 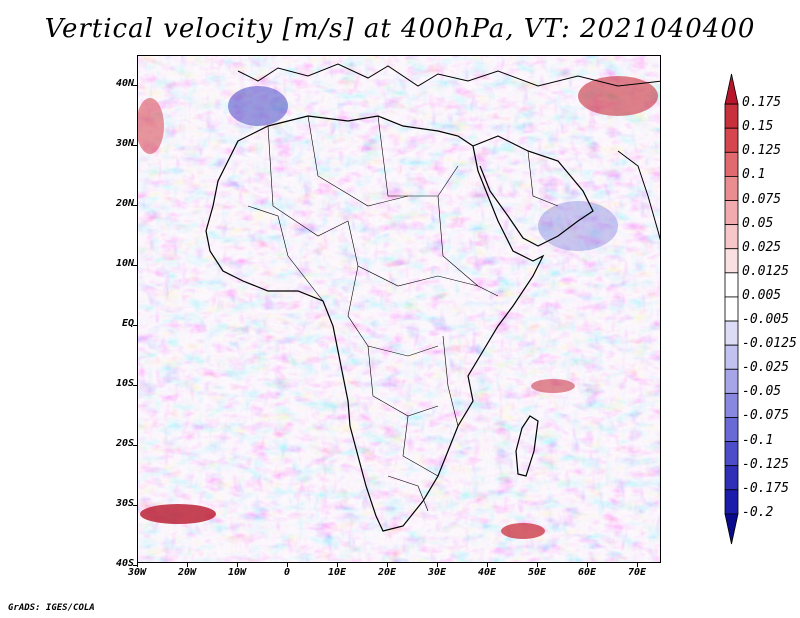 What do you see at coordinates (51, 608) in the screenshot?
I see `footer-credit: GrADS: IGES/COLA` at bounding box center [51, 608].